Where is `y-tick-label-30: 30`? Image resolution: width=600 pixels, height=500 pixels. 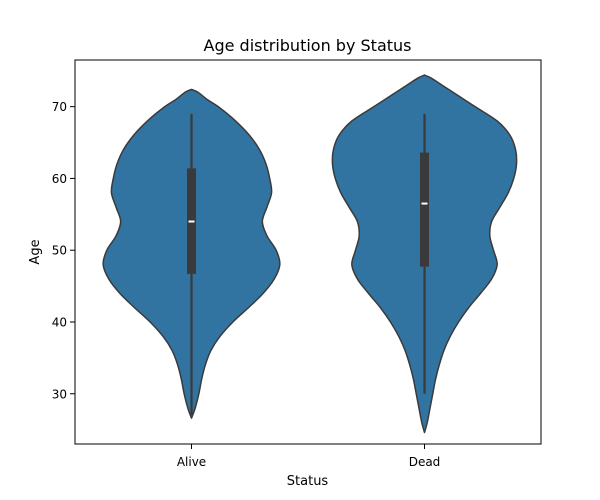
y-tick-label-30: 30 is located at coordinates (59, 394).